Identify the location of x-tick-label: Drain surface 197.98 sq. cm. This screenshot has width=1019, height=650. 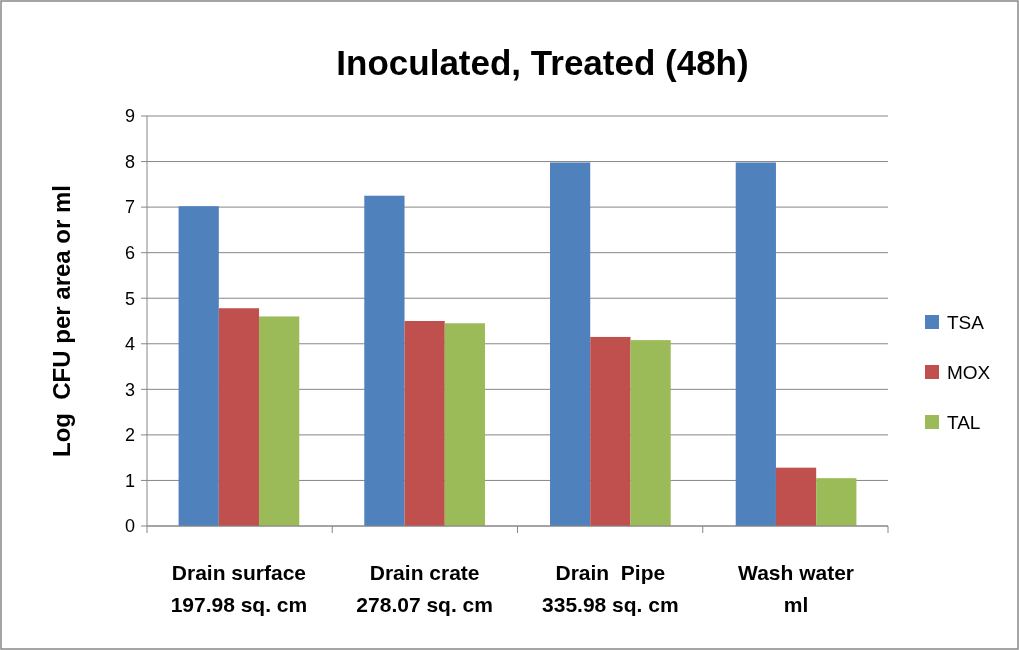
(239, 588).